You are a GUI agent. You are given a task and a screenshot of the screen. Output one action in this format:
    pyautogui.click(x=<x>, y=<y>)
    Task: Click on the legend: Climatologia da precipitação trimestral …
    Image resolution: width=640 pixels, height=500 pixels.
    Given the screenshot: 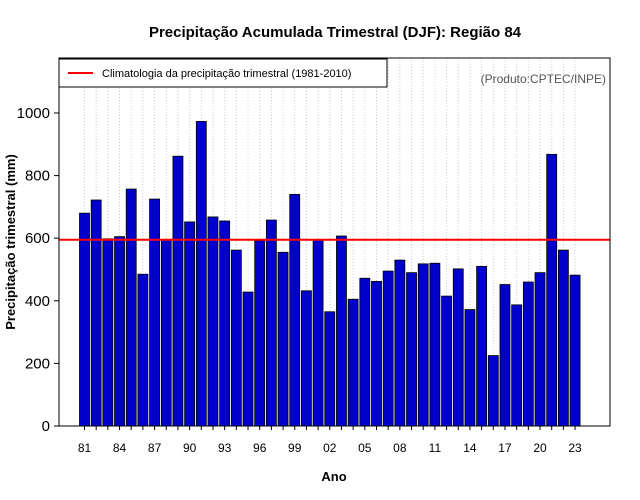 What is the action you would take?
    pyautogui.click(x=223, y=73)
    